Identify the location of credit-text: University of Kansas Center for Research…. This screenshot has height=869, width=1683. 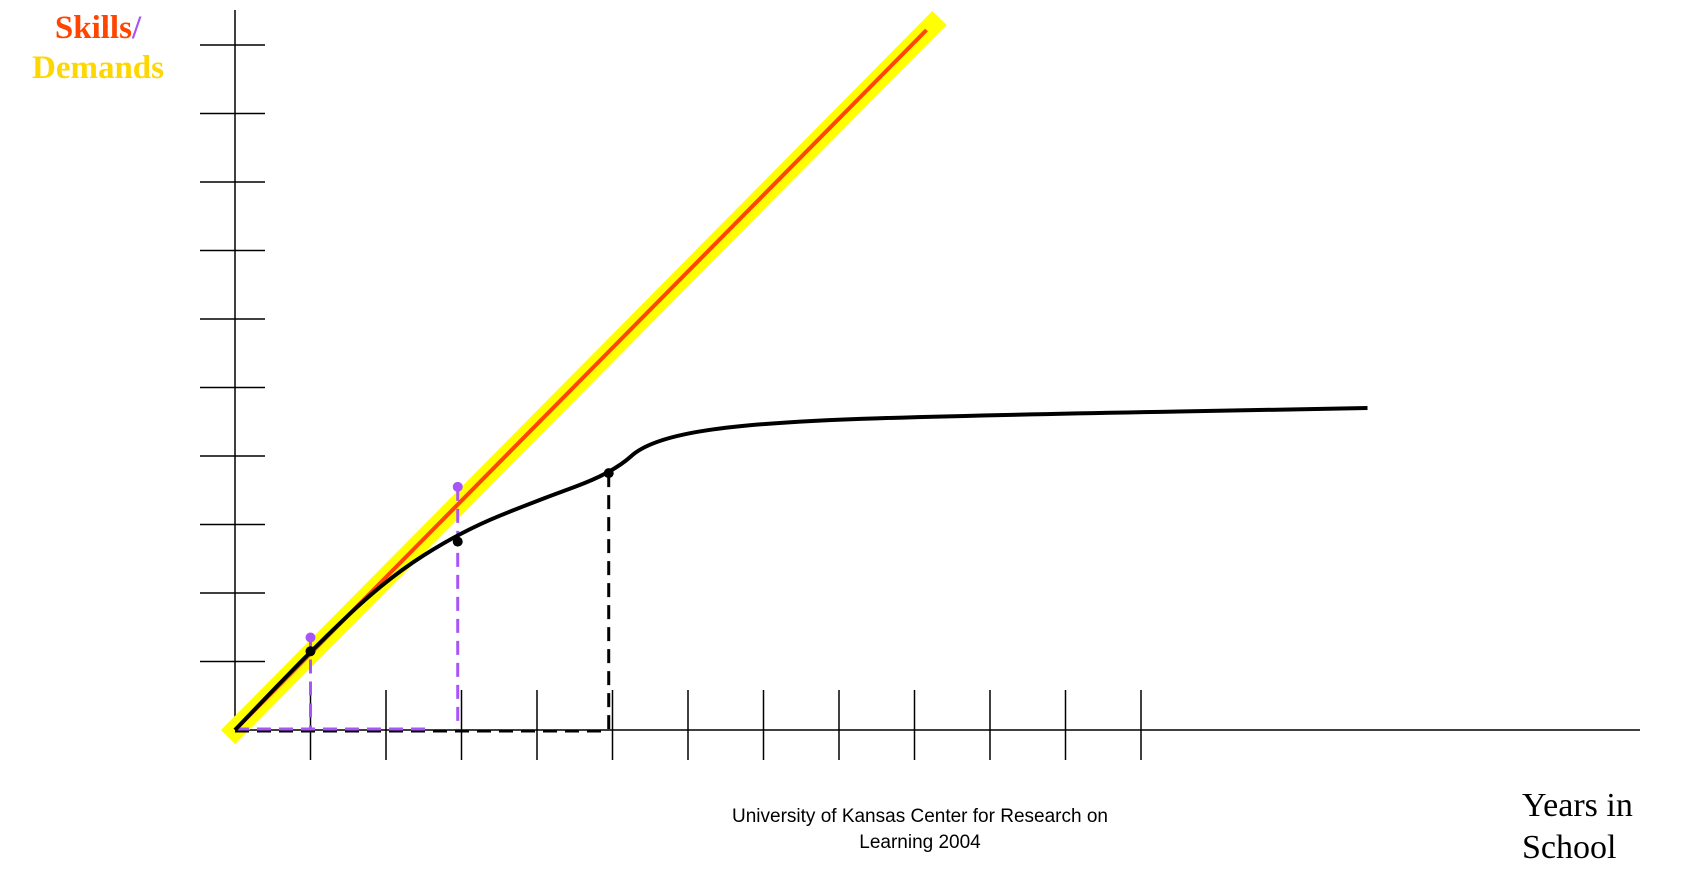
(920, 830).